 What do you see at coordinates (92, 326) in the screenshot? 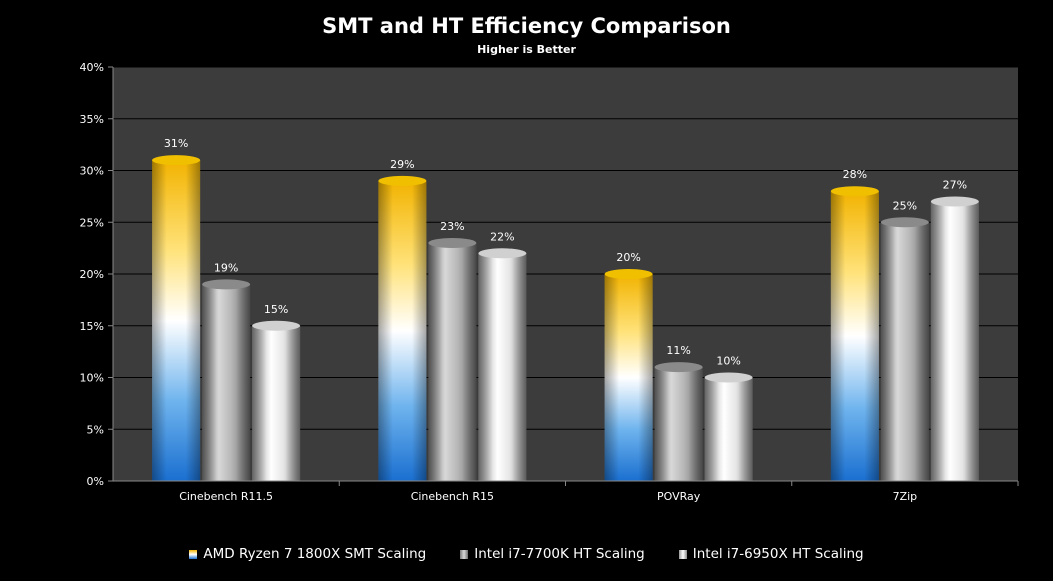
I see `y-tick-label: 15%` at bounding box center [92, 326].